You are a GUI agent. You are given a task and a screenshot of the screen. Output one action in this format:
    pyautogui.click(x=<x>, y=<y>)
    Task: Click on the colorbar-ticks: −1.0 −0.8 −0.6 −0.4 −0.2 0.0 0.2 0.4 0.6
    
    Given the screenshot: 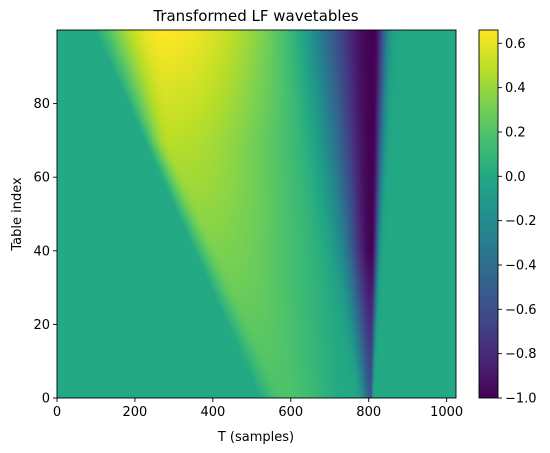 What is the action you would take?
    pyautogui.click(x=517, y=222)
    